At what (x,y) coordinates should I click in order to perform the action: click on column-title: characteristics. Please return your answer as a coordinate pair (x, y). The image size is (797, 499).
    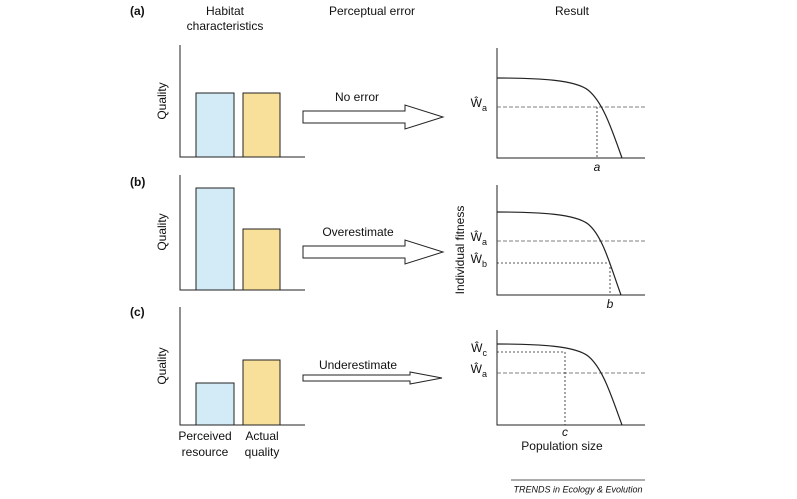
    Looking at the image, I should click on (225, 26).